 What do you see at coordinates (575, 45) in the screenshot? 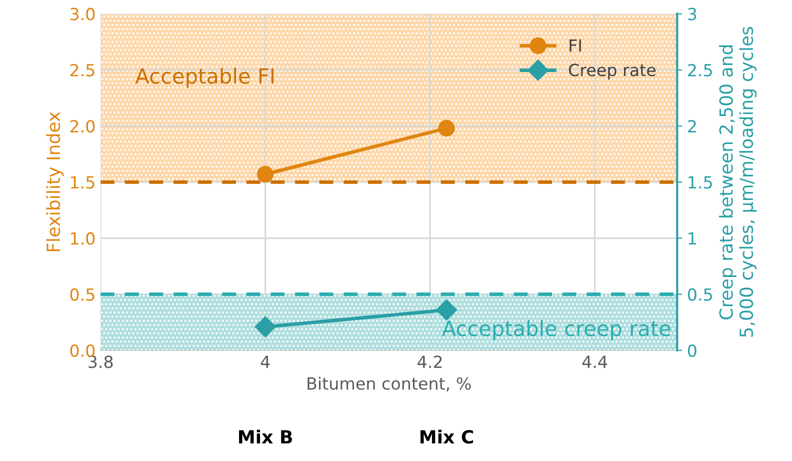
I see `legend-label: FI` at bounding box center [575, 45].